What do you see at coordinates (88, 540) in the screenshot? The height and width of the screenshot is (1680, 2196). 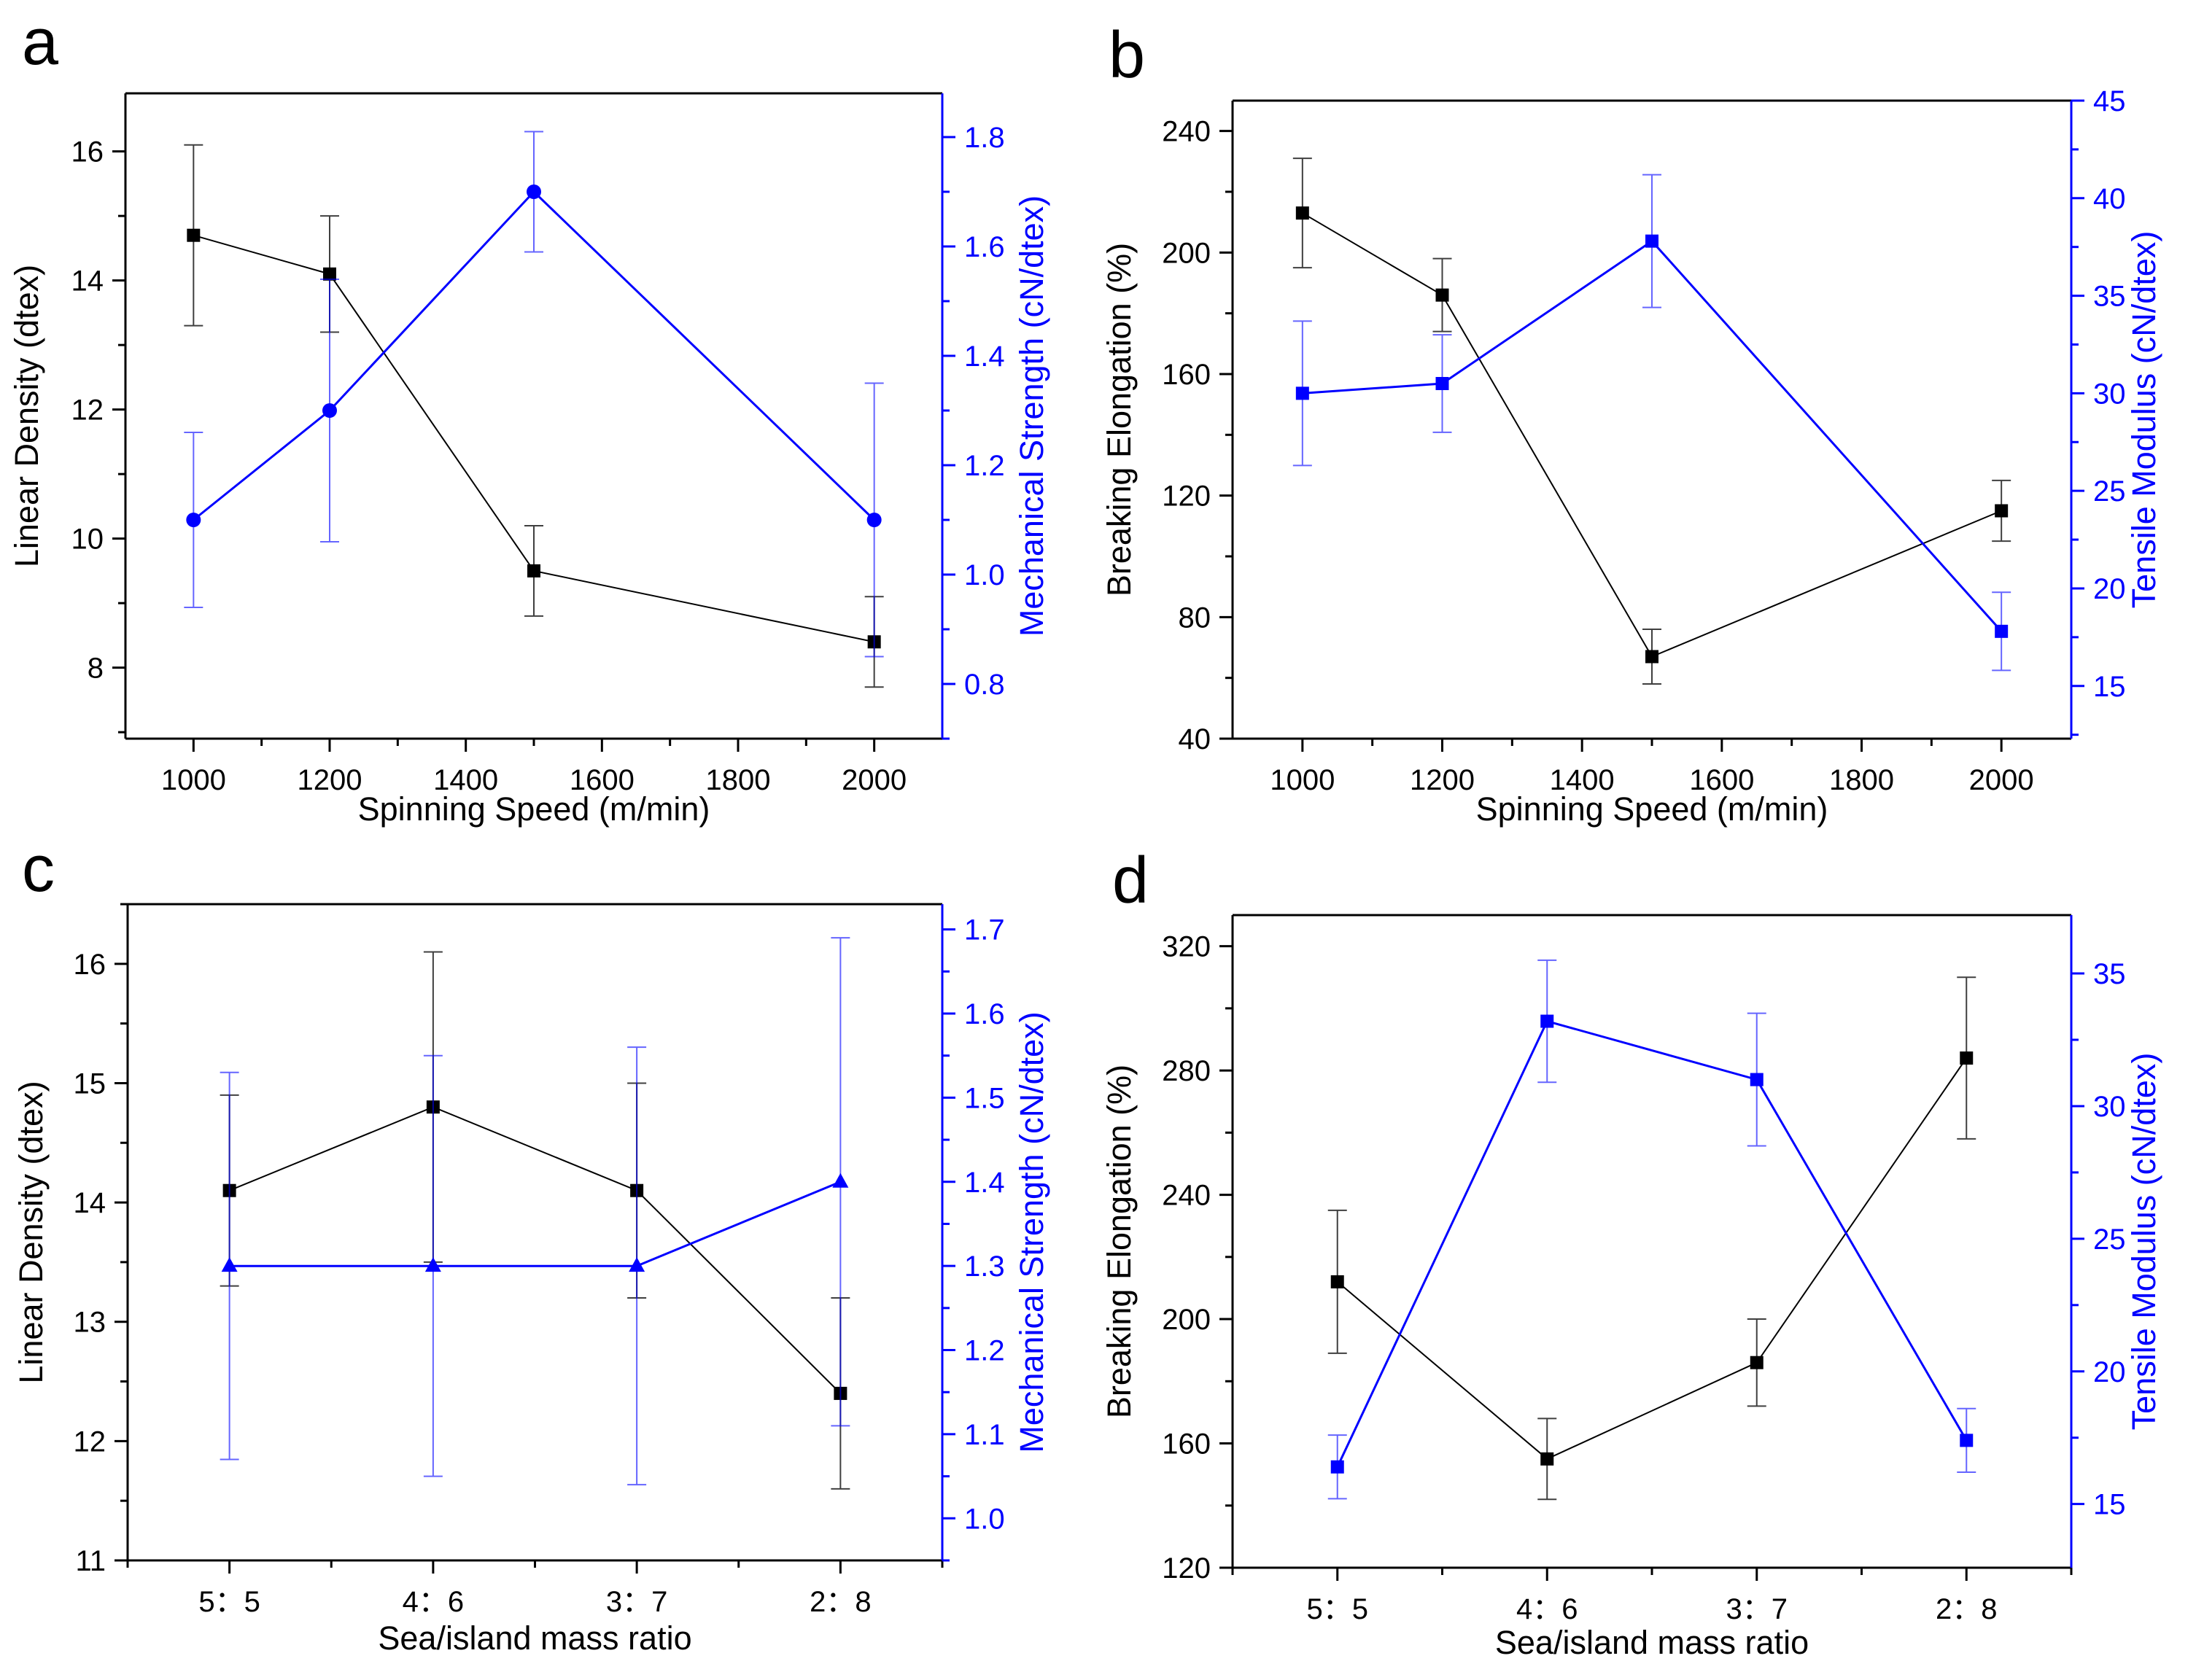 I see `left-y-tick-label: 10` at bounding box center [88, 540].